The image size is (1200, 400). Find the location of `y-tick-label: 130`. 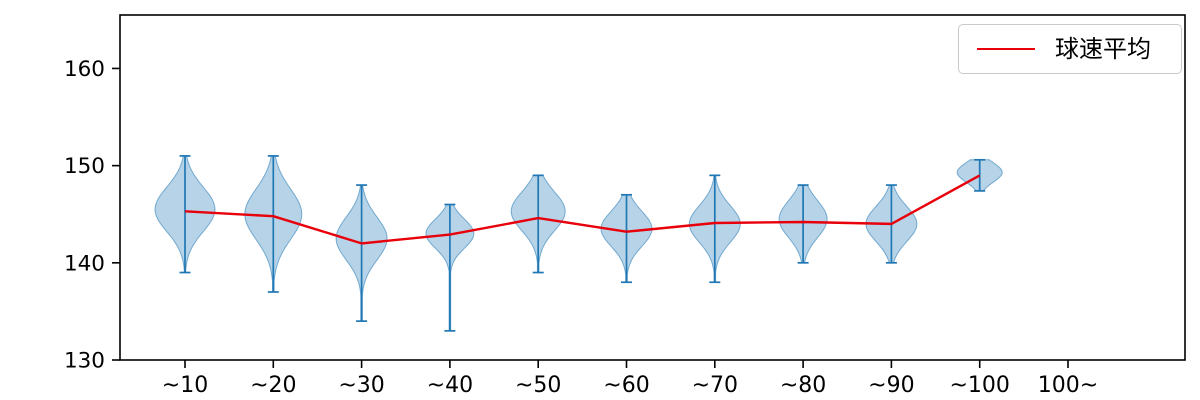

y-tick-label: 130 is located at coordinates (84, 361).